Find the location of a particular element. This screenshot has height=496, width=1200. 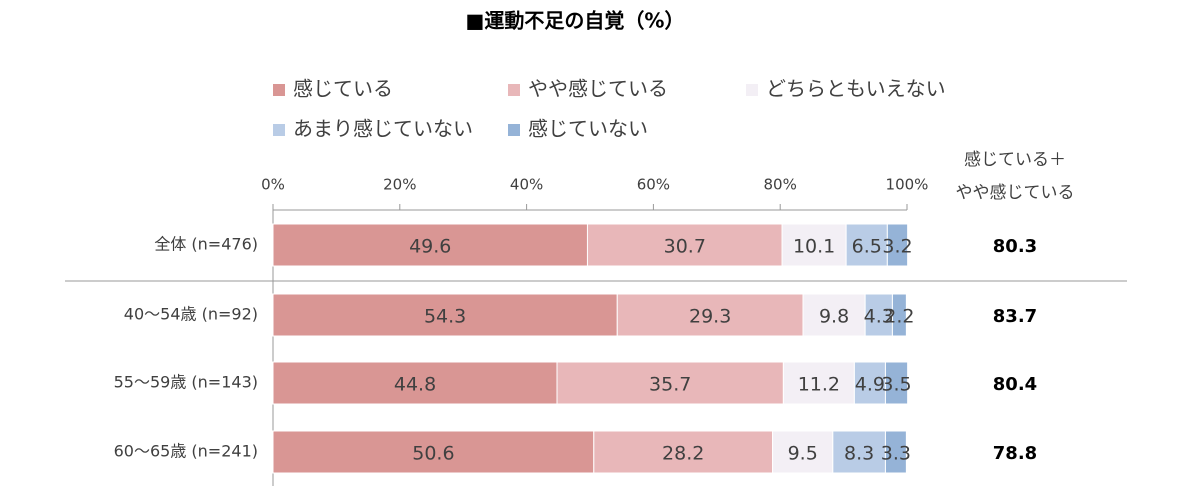

sum-value: 80.3 is located at coordinates (1015, 246).